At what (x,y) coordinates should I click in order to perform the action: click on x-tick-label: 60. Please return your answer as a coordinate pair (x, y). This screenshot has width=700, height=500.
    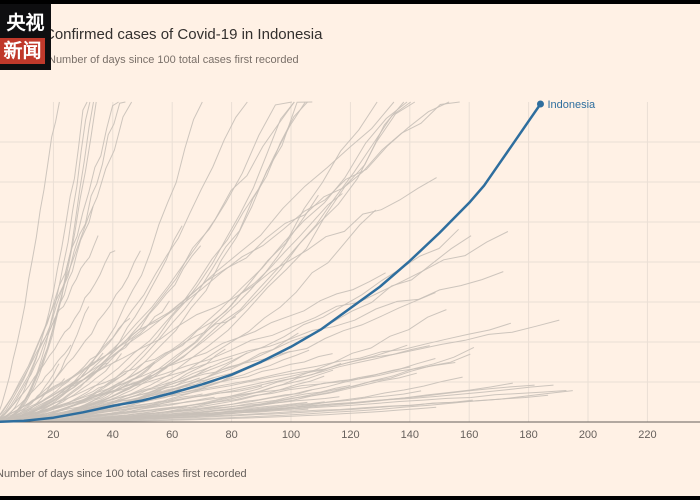
    Looking at the image, I should click on (172, 435).